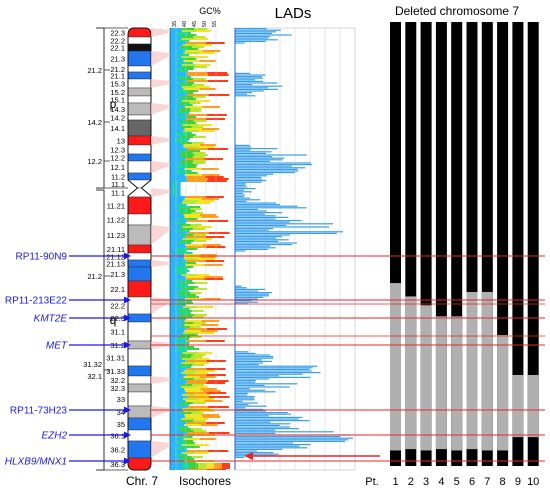 The width and height of the screenshot is (550, 493). What do you see at coordinates (116, 249) in the screenshot?
I see `band-label: 21.11` at bounding box center [116, 249].